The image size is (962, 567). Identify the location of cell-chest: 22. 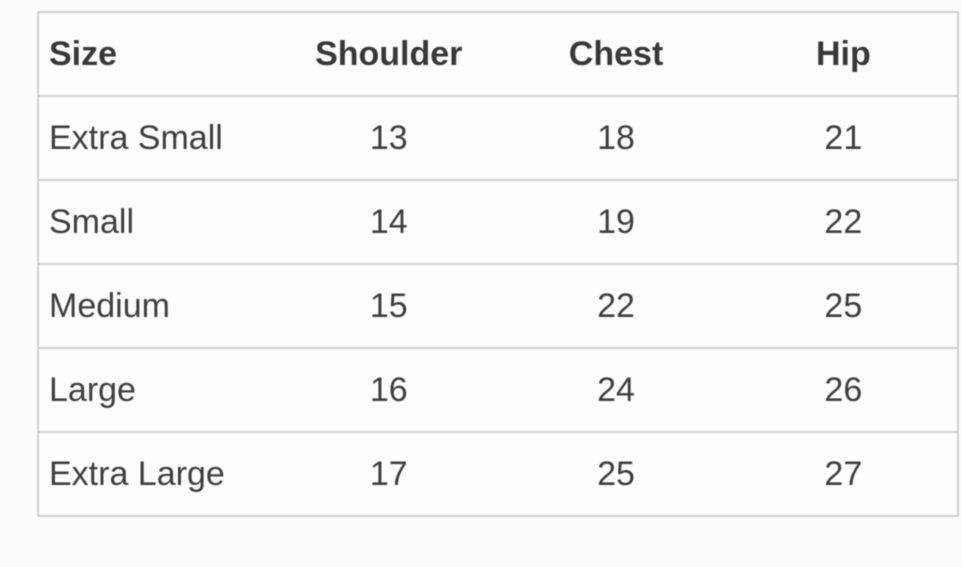
(616, 306).